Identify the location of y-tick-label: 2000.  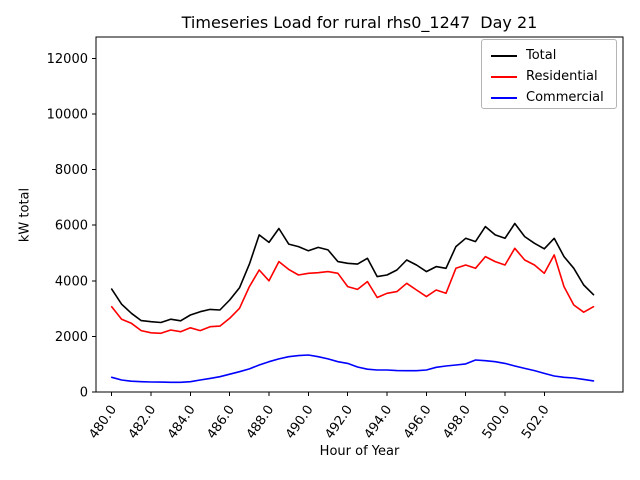
(71, 337).